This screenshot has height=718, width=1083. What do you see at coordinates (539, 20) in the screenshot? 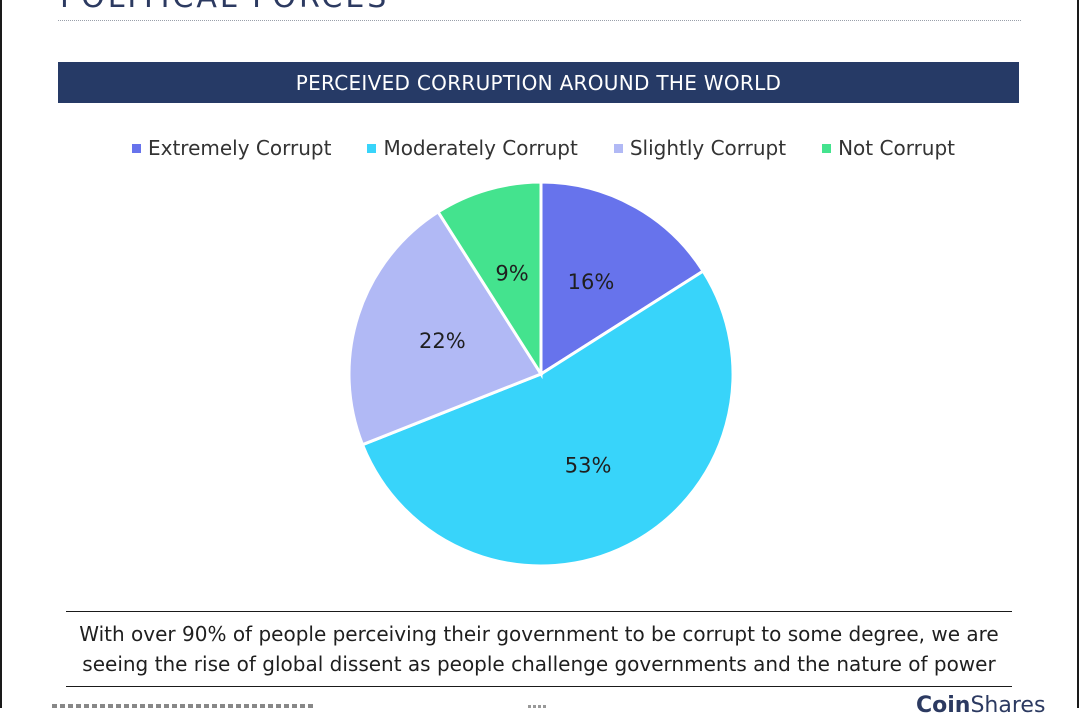
I see `section-divider` at bounding box center [539, 20].